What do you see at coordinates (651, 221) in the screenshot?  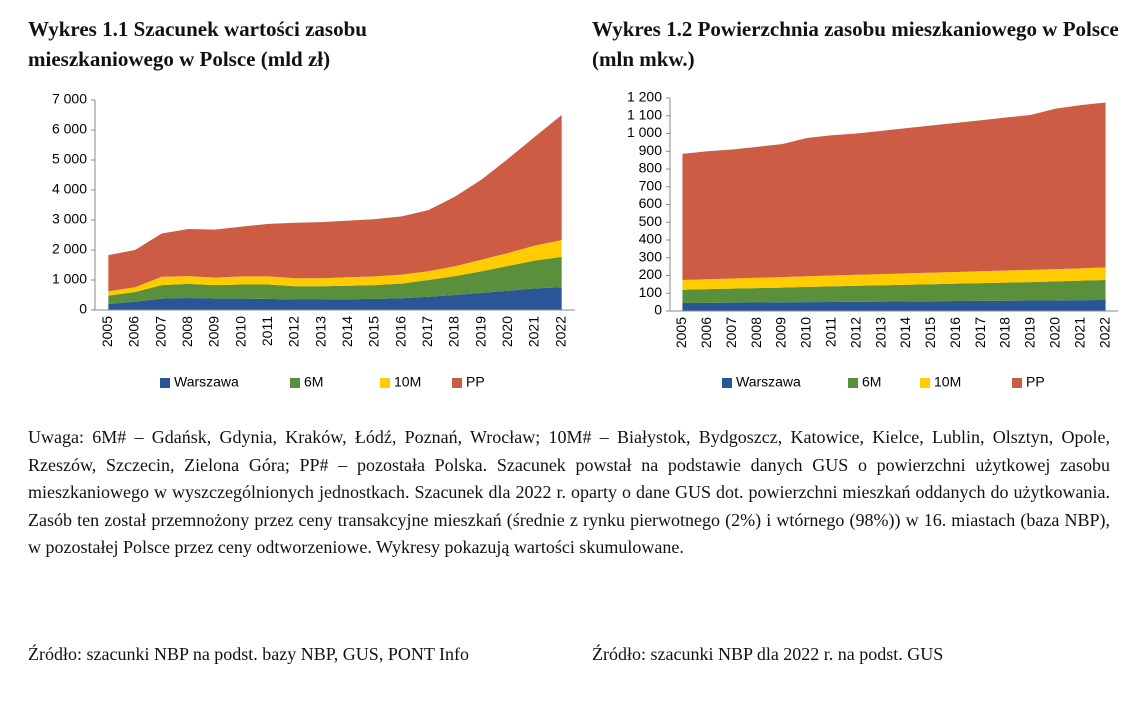 I see `y-tick-label: 500` at bounding box center [651, 221].